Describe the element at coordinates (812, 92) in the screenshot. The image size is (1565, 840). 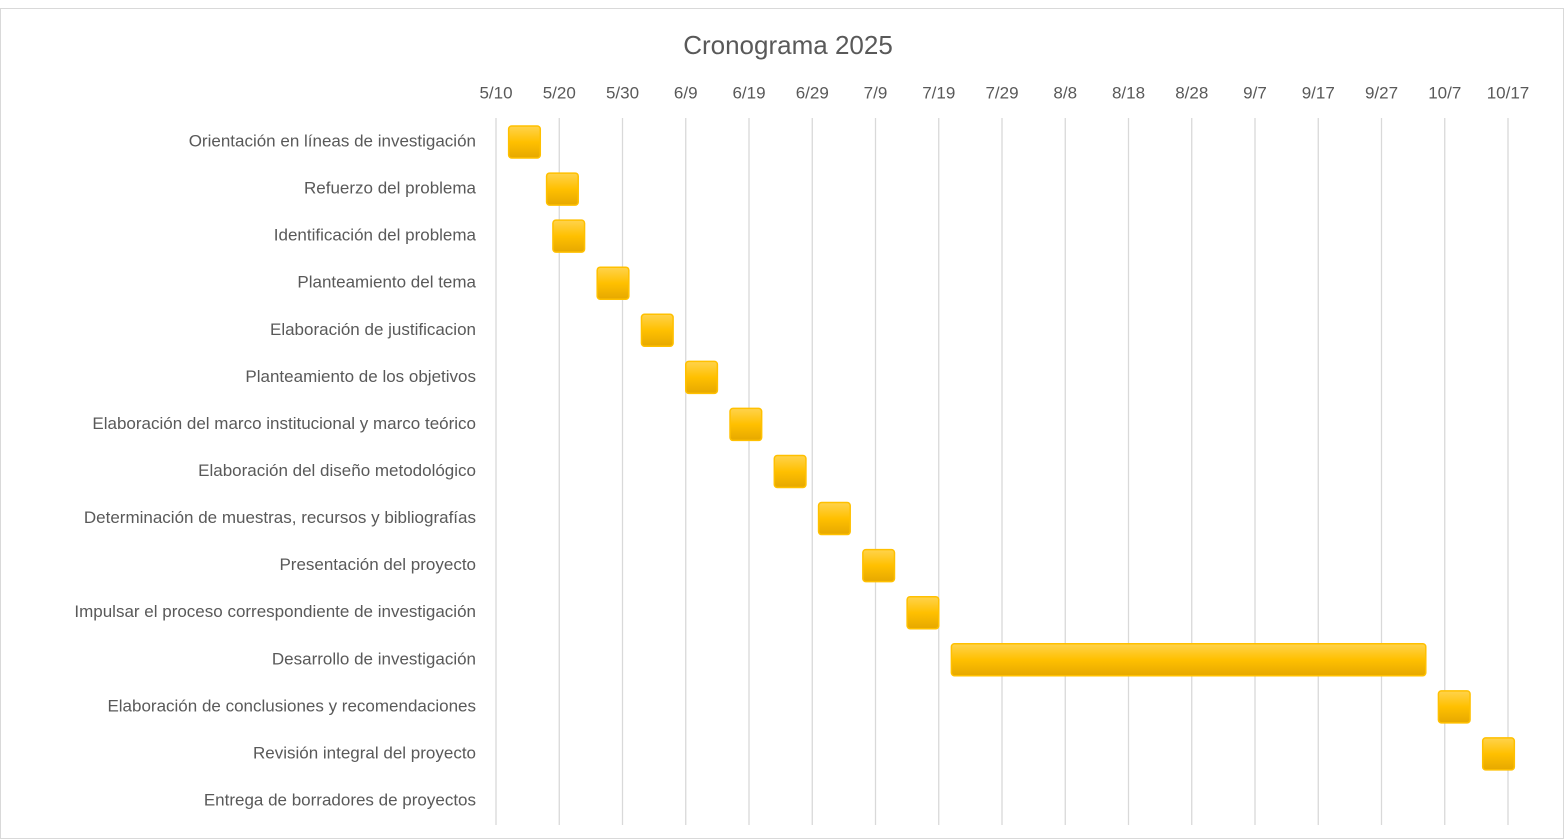
I see `x-tick-label: 6/29` at that location.